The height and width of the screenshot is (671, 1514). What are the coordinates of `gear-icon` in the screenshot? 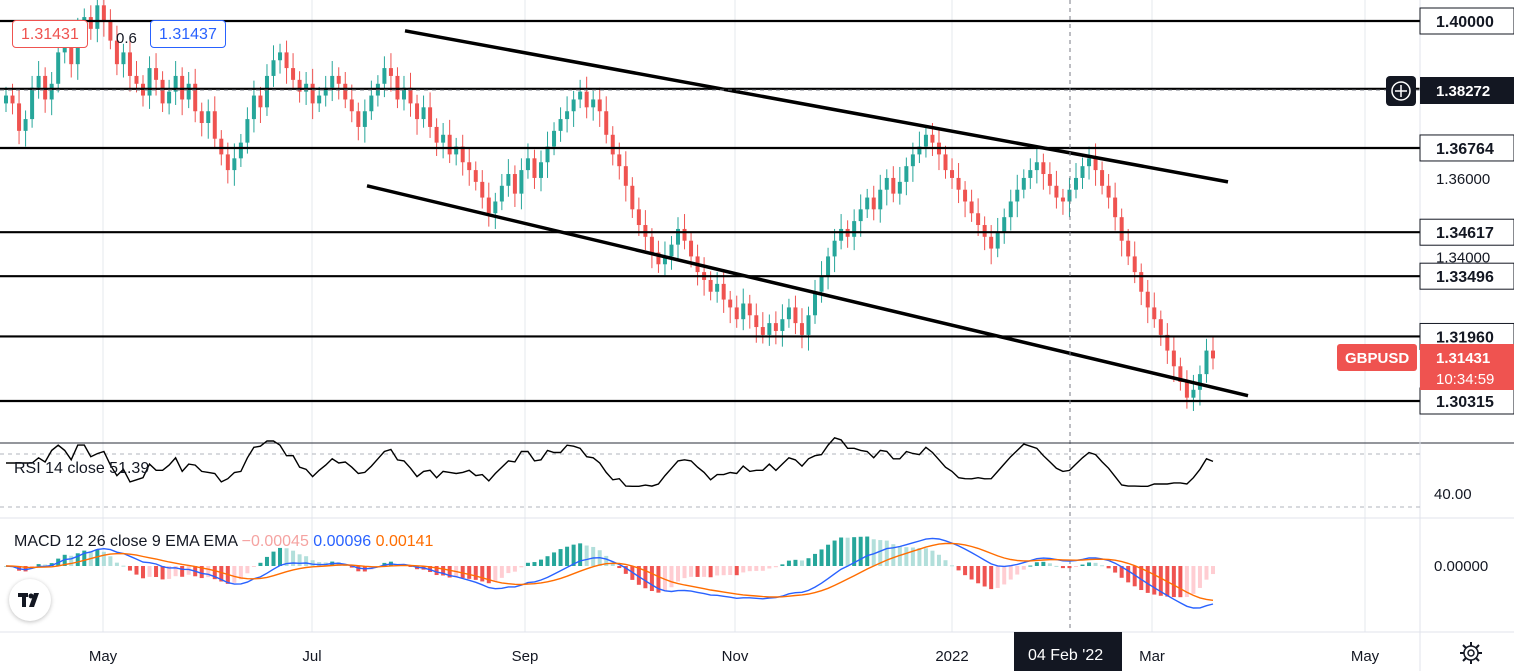 It's located at (1471, 653).